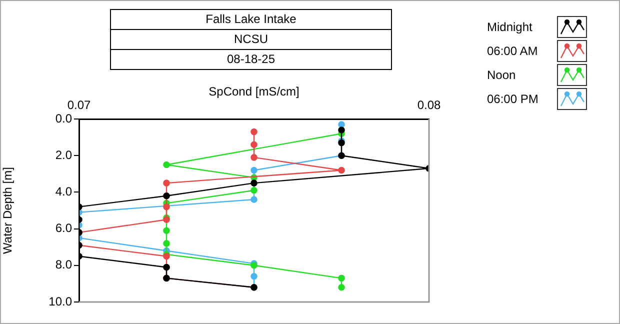 The width and height of the screenshot is (620, 324). Describe the element at coordinates (60, 301) in the screenshot. I see `y-tick-label: 10.0` at that location.